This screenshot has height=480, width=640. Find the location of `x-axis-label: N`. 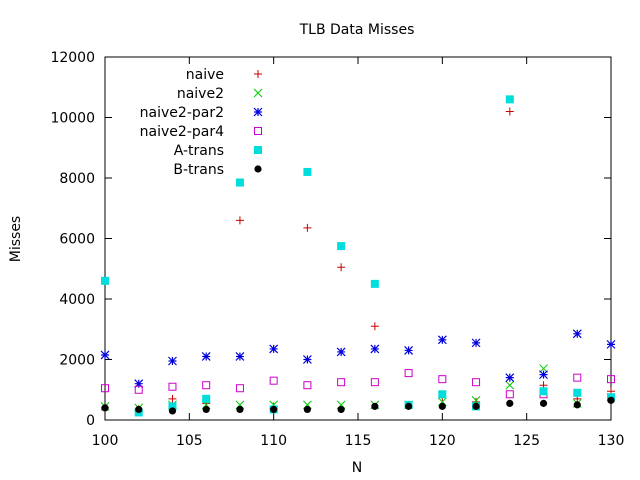

x-axis-label: N is located at coordinates (357, 468).